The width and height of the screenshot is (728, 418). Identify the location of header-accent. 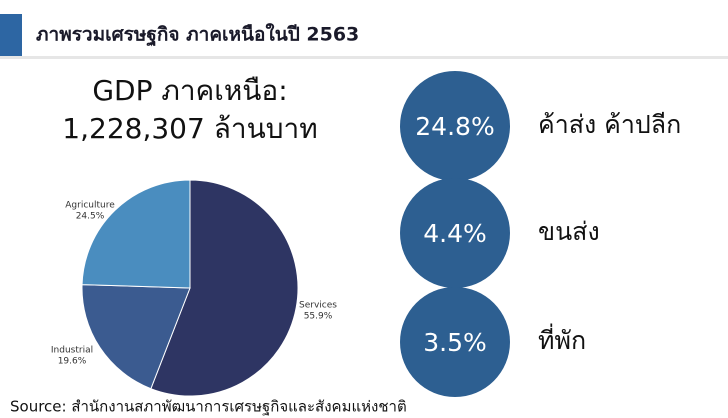
(11, 35).